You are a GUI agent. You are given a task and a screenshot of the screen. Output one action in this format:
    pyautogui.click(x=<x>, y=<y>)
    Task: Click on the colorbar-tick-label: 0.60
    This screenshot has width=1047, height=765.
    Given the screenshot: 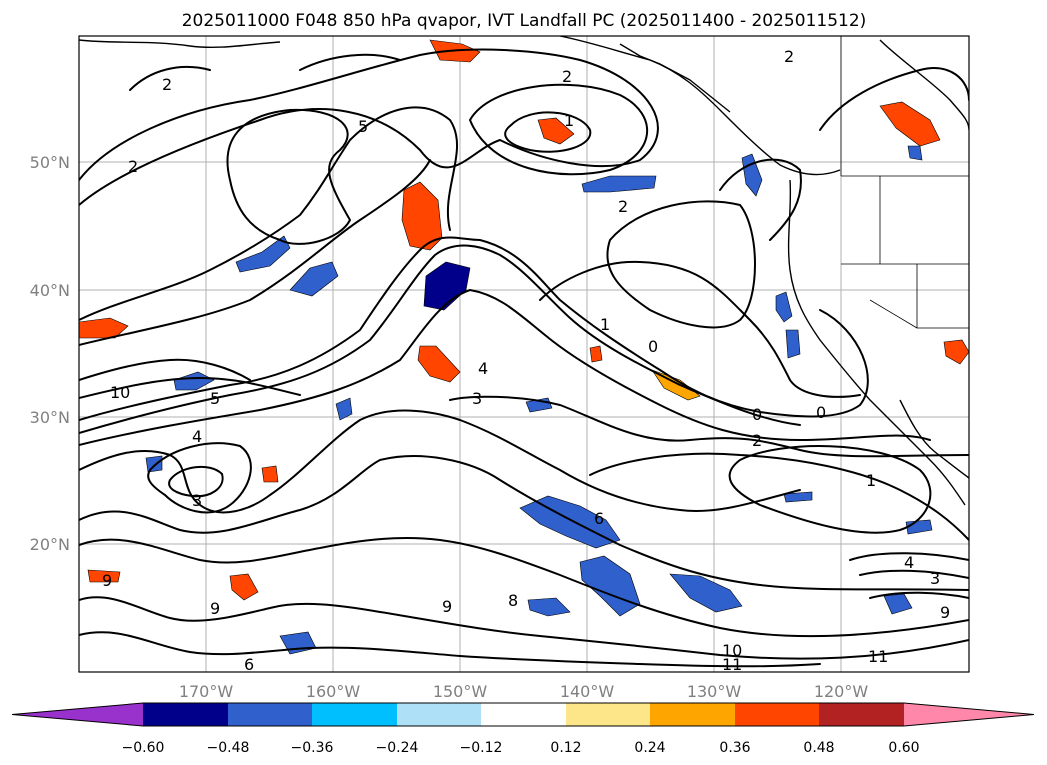 What is the action you would take?
    pyautogui.click(x=903, y=748)
    